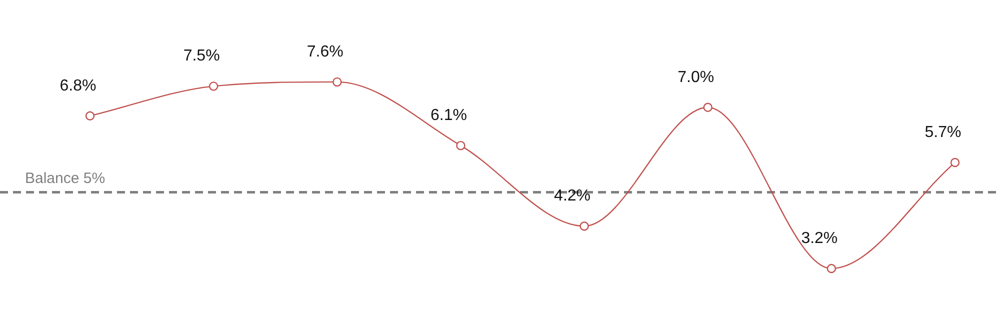 This screenshot has height=322, width=1000. Describe the element at coordinates (201, 56) in the screenshot. I see `data-label: 7.5%` at that location.